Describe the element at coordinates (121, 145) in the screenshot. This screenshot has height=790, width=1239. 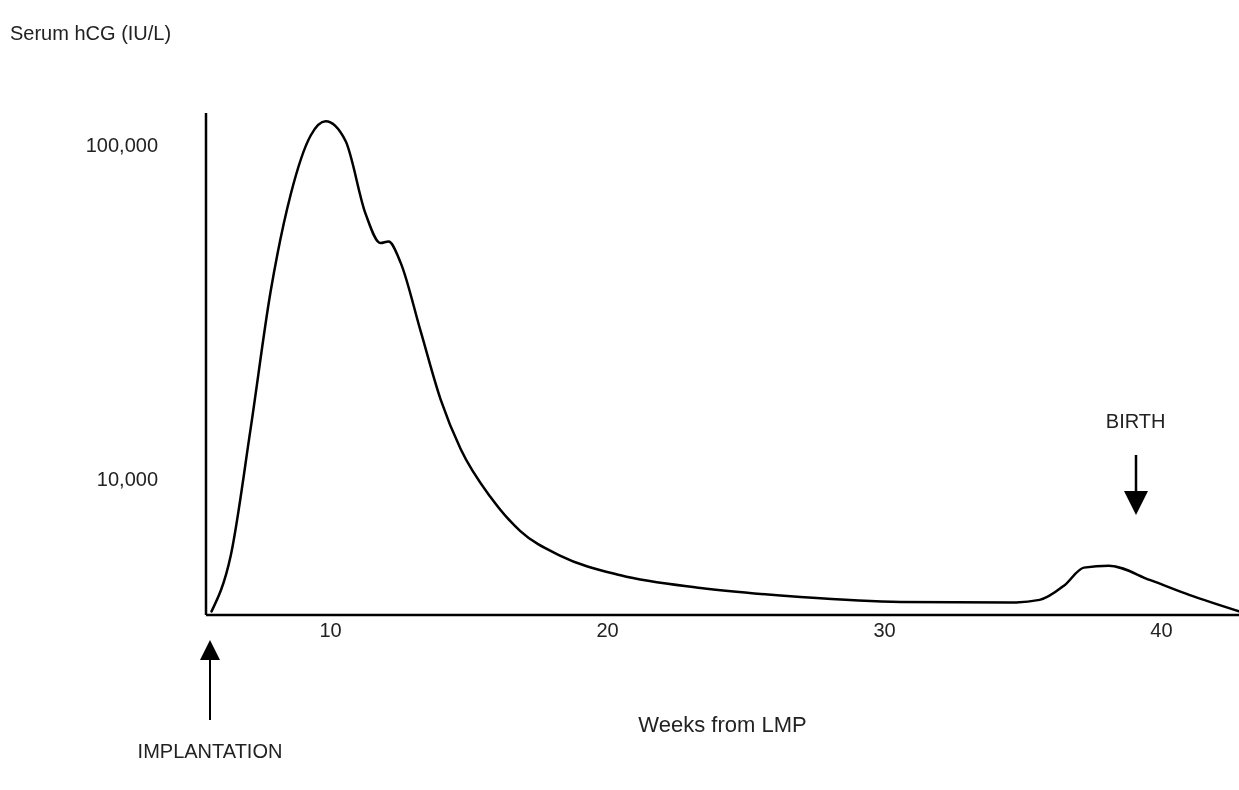
I see `y-tick-label: 100,000` at that location.